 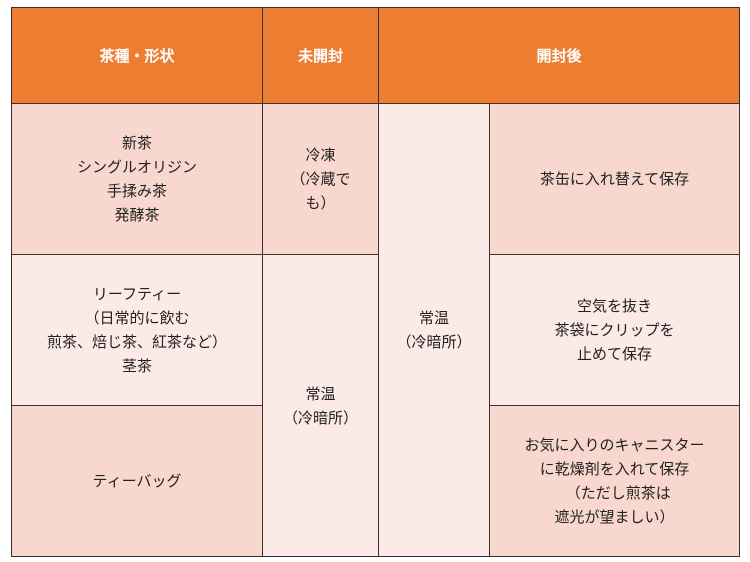 I want to click on cell-opened-method: 茶缶に入れ替えて保存, so click(x=614, y=179).